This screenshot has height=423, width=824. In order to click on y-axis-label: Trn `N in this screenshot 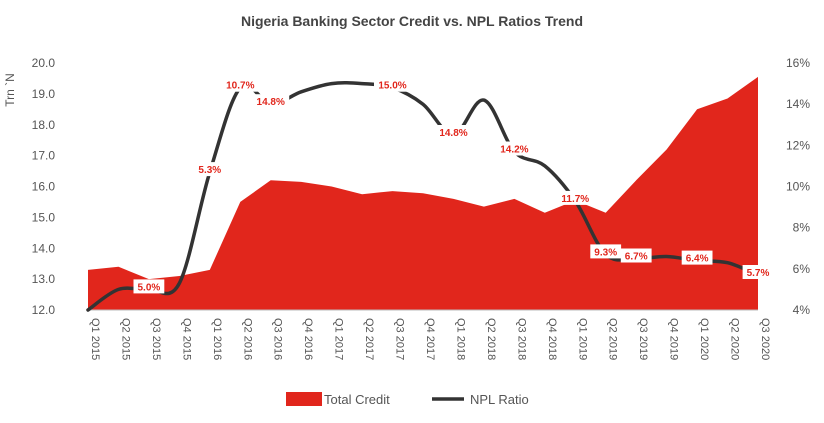, I will do `click(10, 90)`.